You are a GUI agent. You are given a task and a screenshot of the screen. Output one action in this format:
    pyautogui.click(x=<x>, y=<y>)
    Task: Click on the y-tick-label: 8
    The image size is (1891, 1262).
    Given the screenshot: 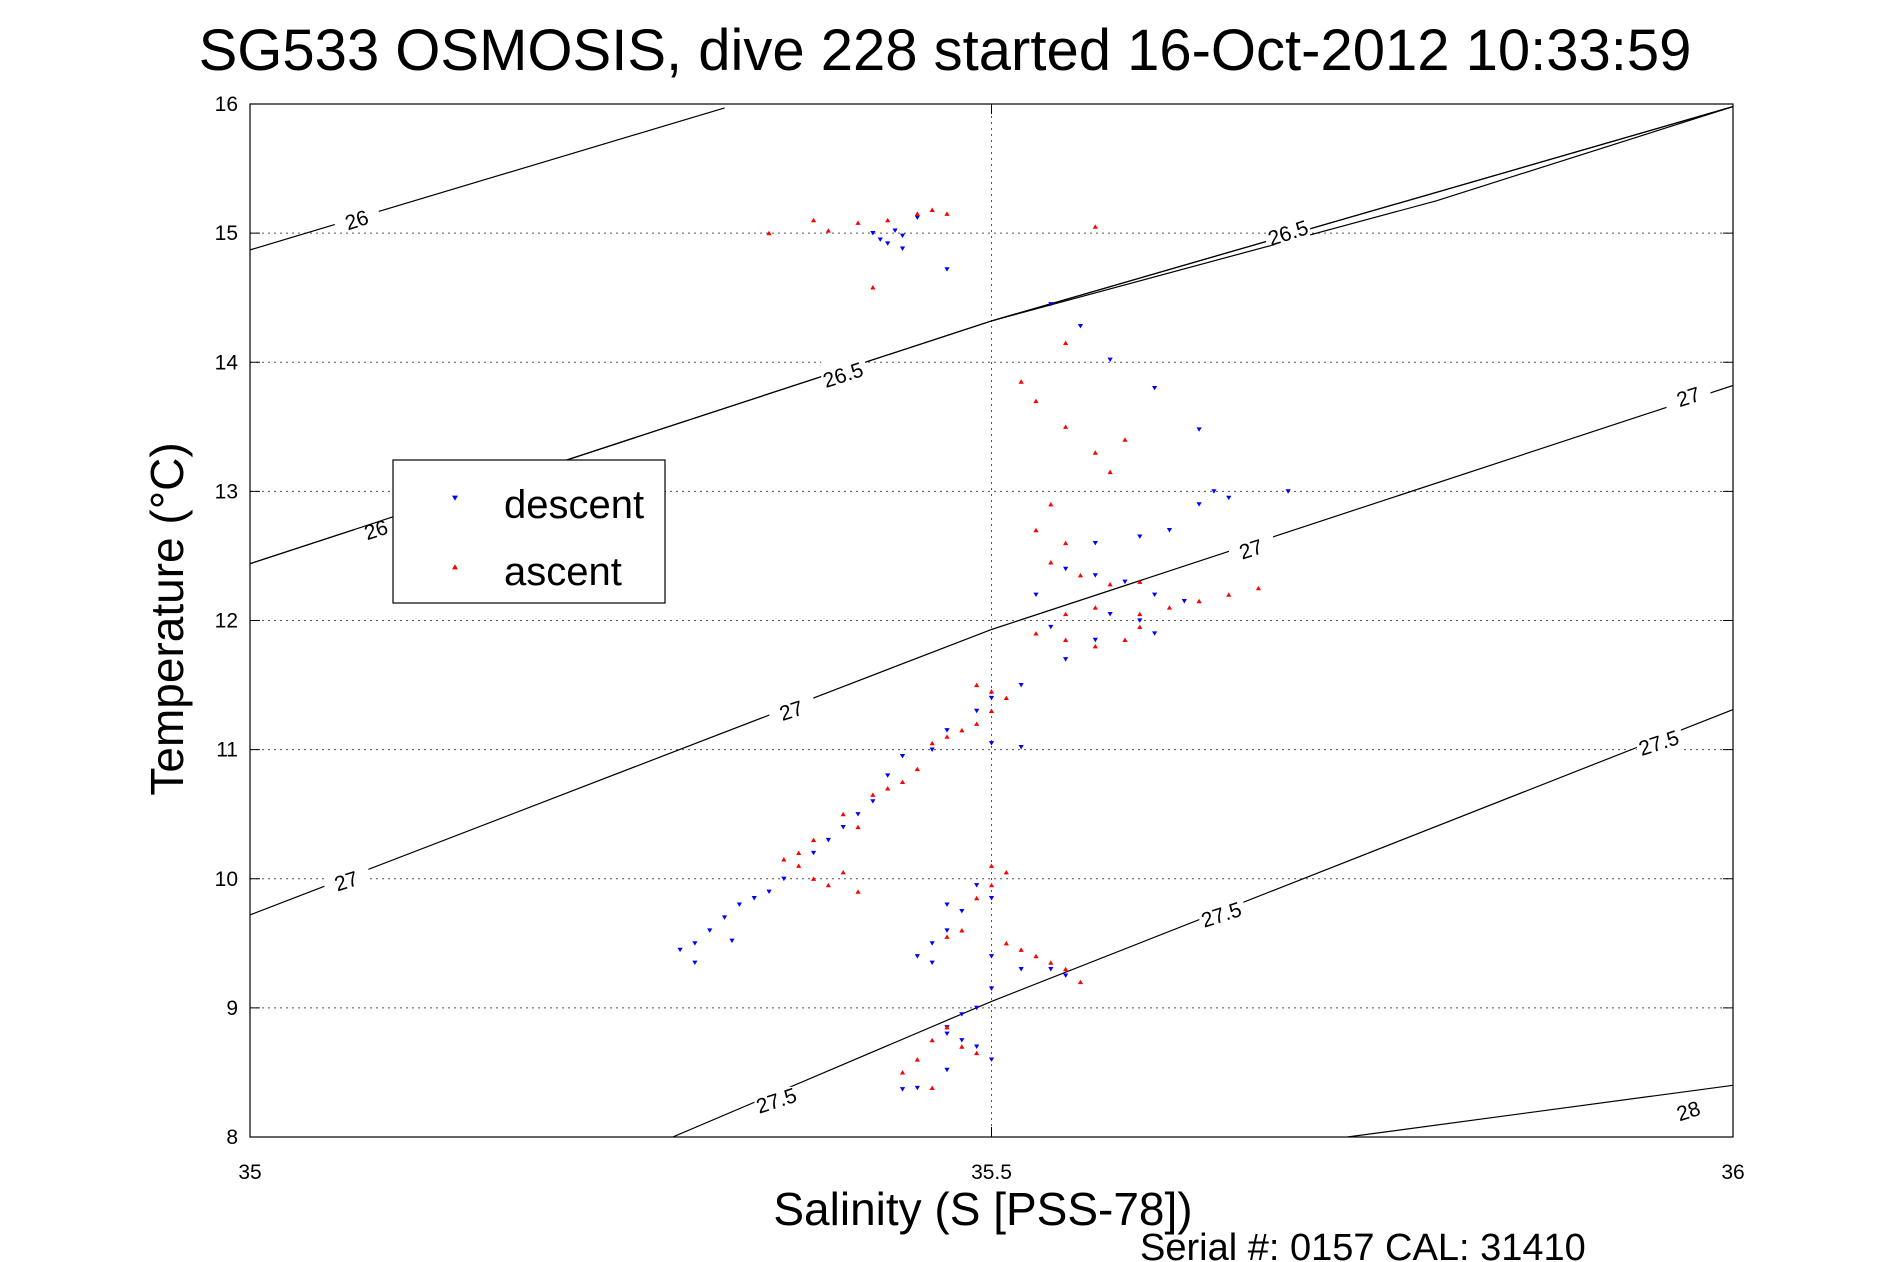 What is the action you would take?
    pyautogui.click(x=232, y=1137)
    